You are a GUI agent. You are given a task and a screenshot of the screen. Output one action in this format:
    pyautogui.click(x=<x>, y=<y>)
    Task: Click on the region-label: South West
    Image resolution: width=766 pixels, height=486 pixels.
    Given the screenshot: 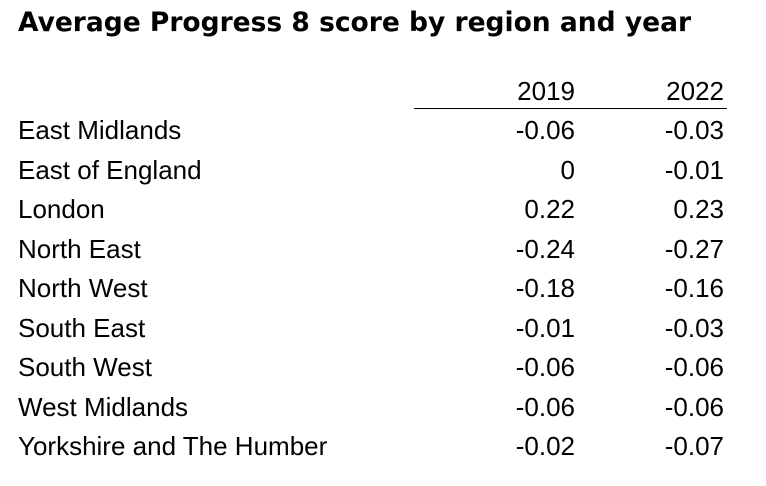 What is the action you would take?
    pyautogui.click(x=85, y=367)
    